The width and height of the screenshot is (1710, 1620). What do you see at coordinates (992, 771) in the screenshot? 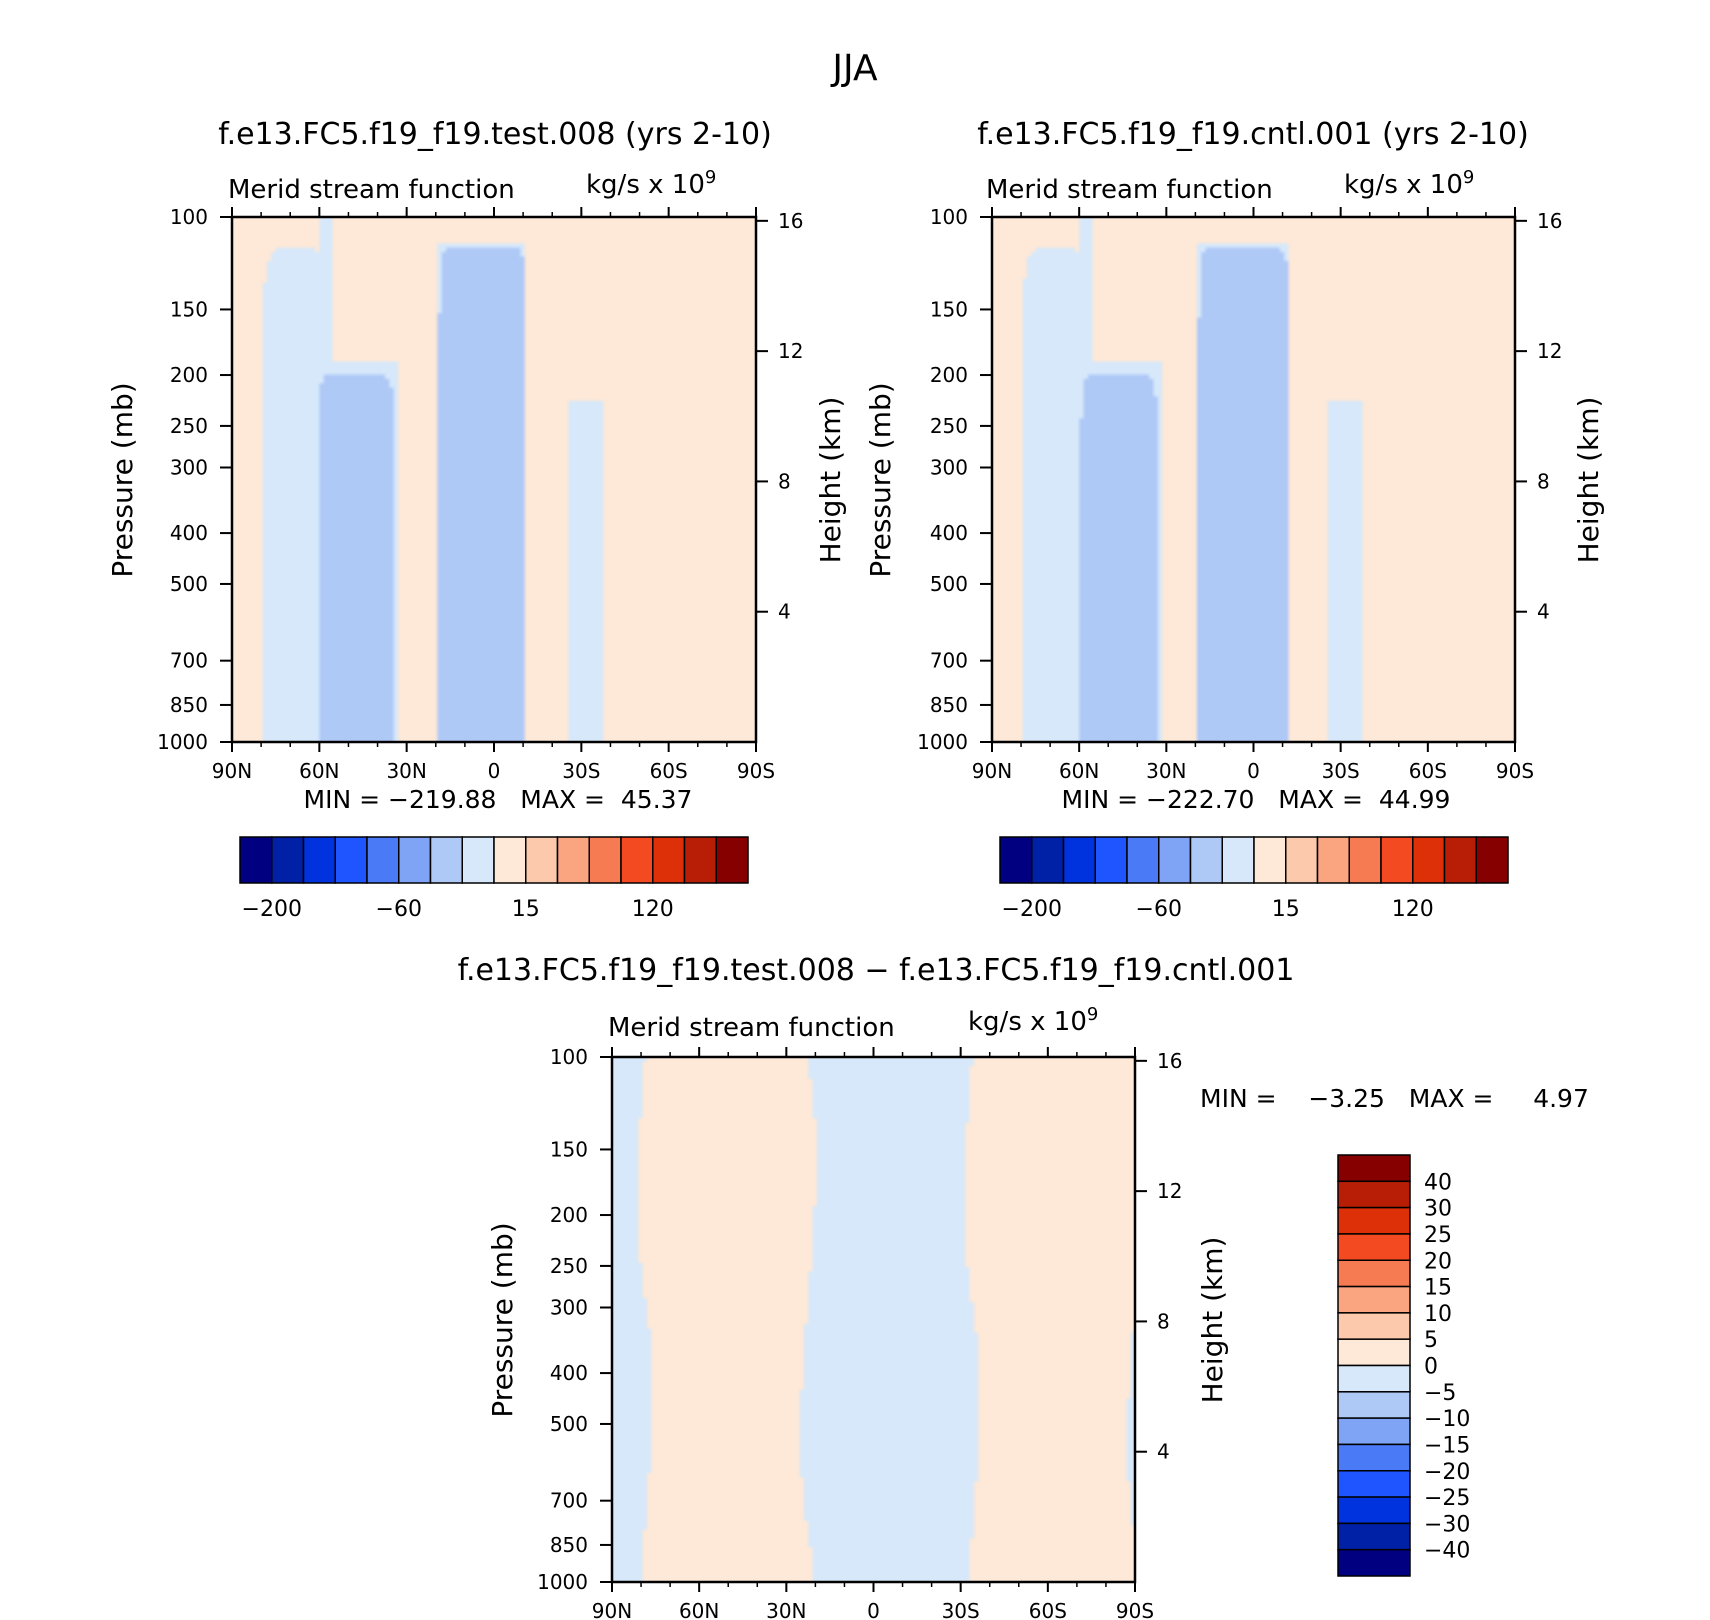
I see `x-tick-label: 90N` at bounding box center [992, 771].